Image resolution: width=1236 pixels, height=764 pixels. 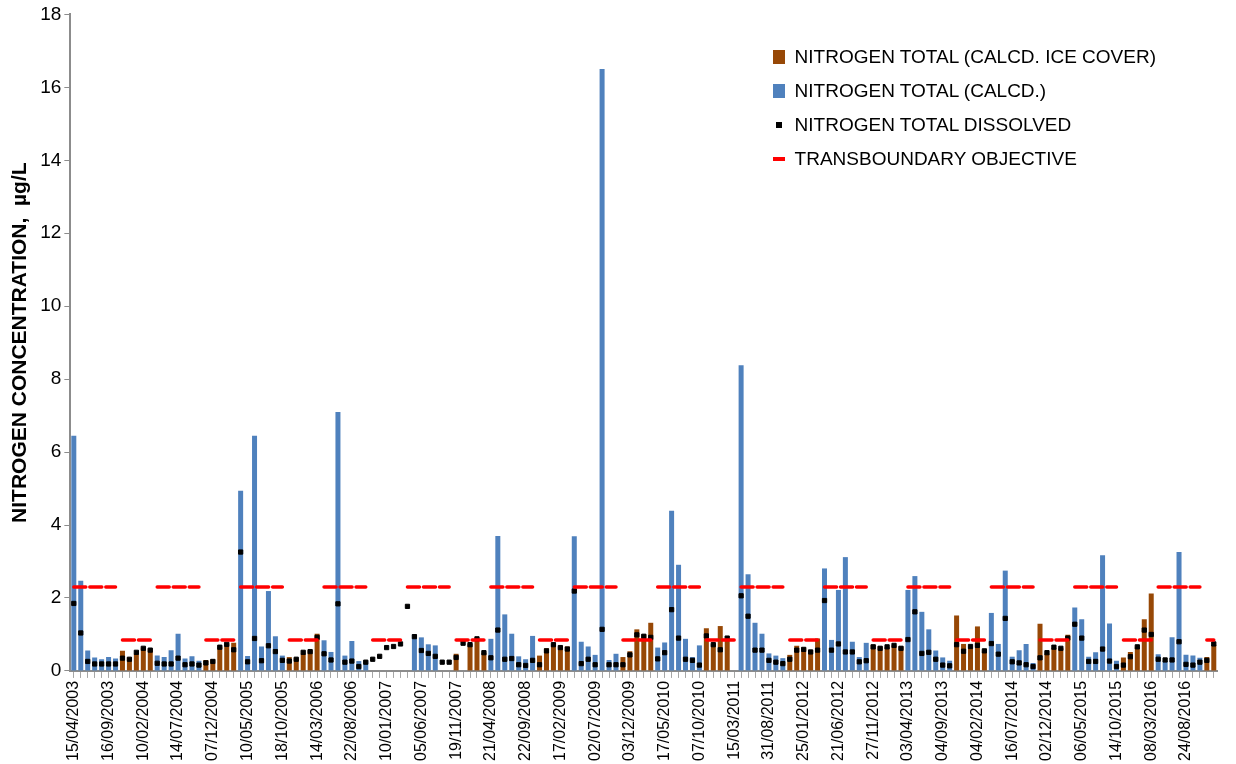 What do you see at coordinates (1185, 720) in the screenshot?
I see `x-tick-label: 24/08/2016` at bounding box center [1185, 720].